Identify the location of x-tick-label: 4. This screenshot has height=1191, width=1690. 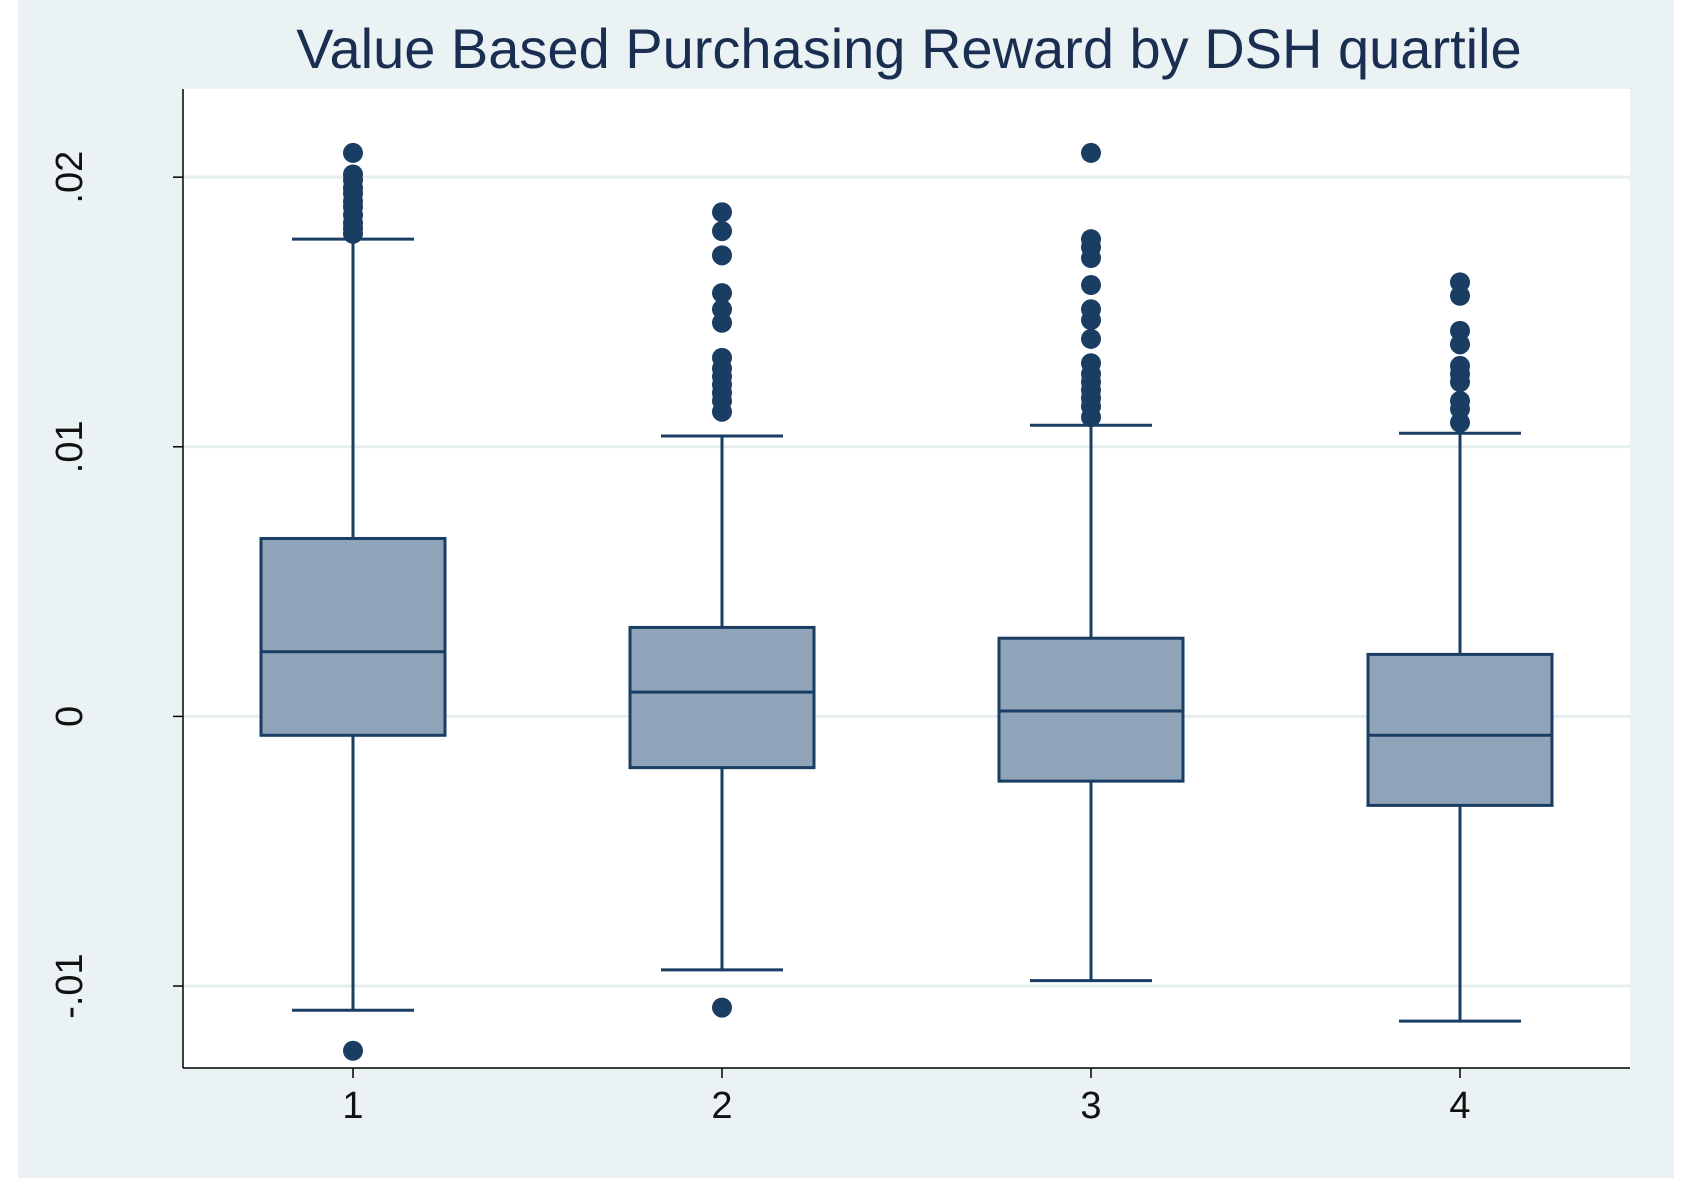
(1459, 1106).